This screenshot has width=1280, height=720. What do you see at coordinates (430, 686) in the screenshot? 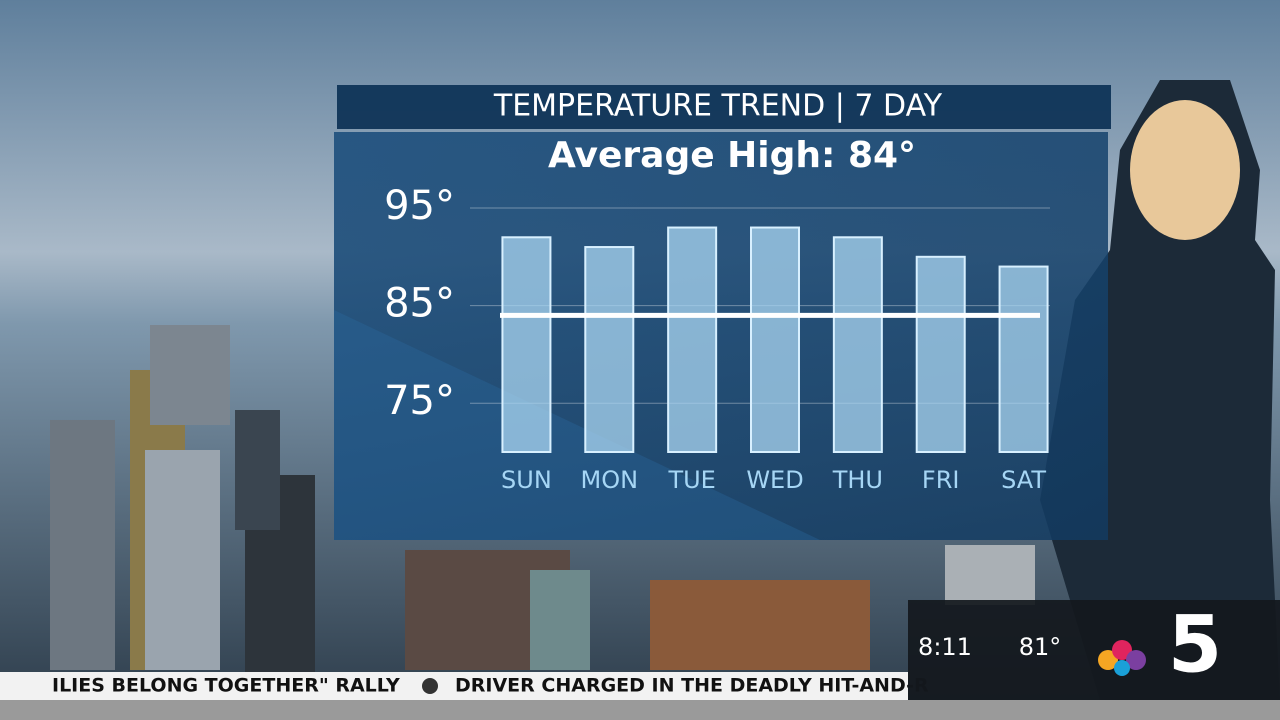
I see `ticker-logo` at bounding box center [430, 686].